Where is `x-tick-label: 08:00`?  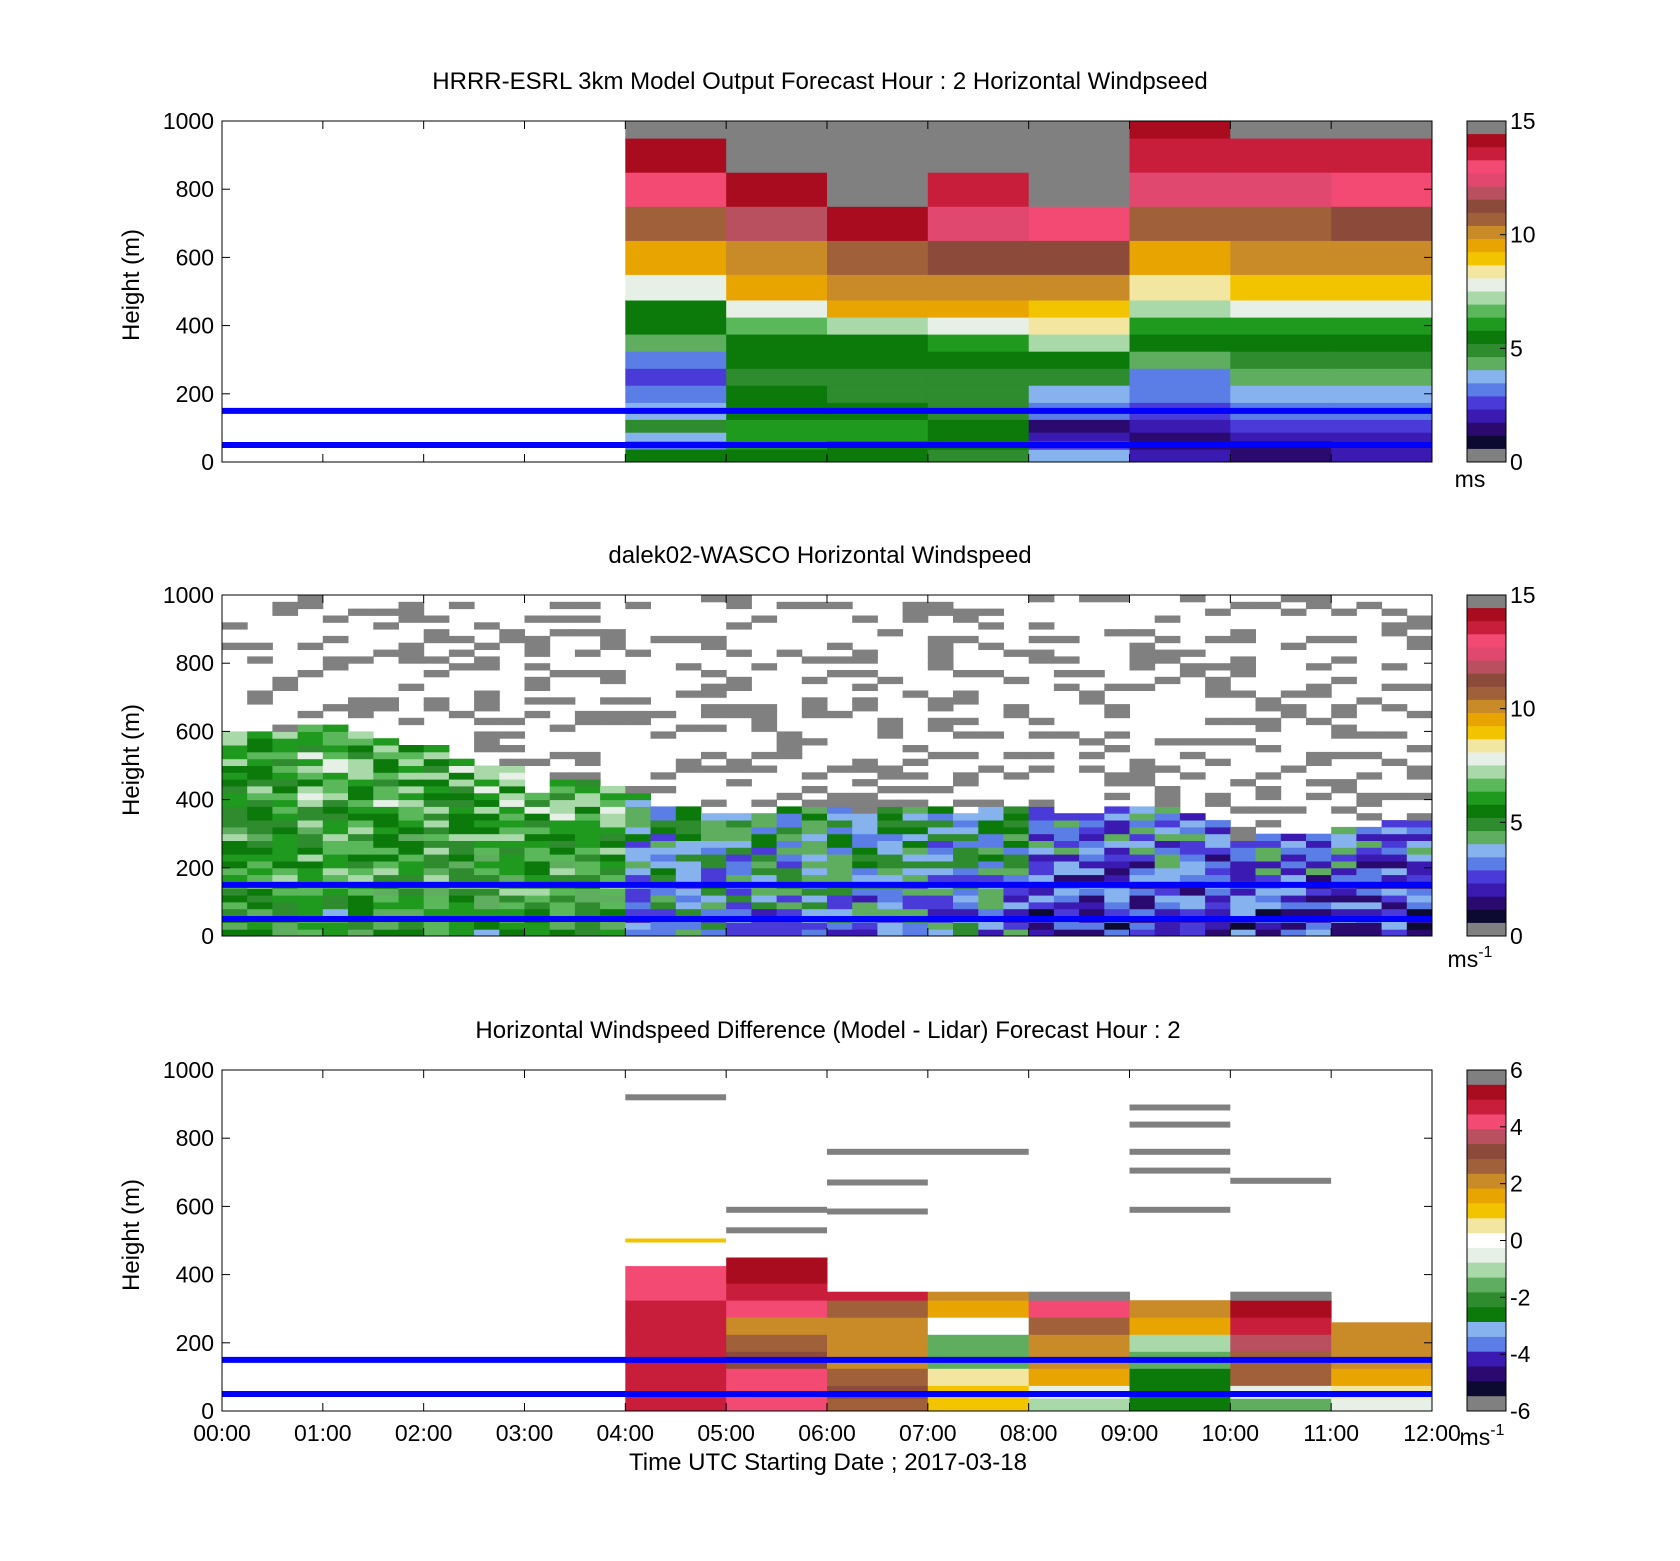 x-tick-label: 08:00 is located at coordinates (1029, 1433).